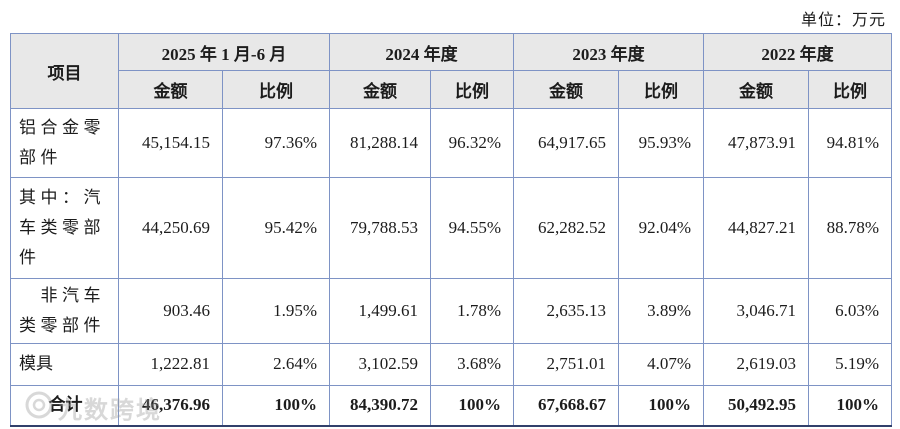 This screenshot has width=900, height=429. Describe the element at coordinates (566, 89) in the screenshot. I see `header-amount-2023: 金额` at that location.